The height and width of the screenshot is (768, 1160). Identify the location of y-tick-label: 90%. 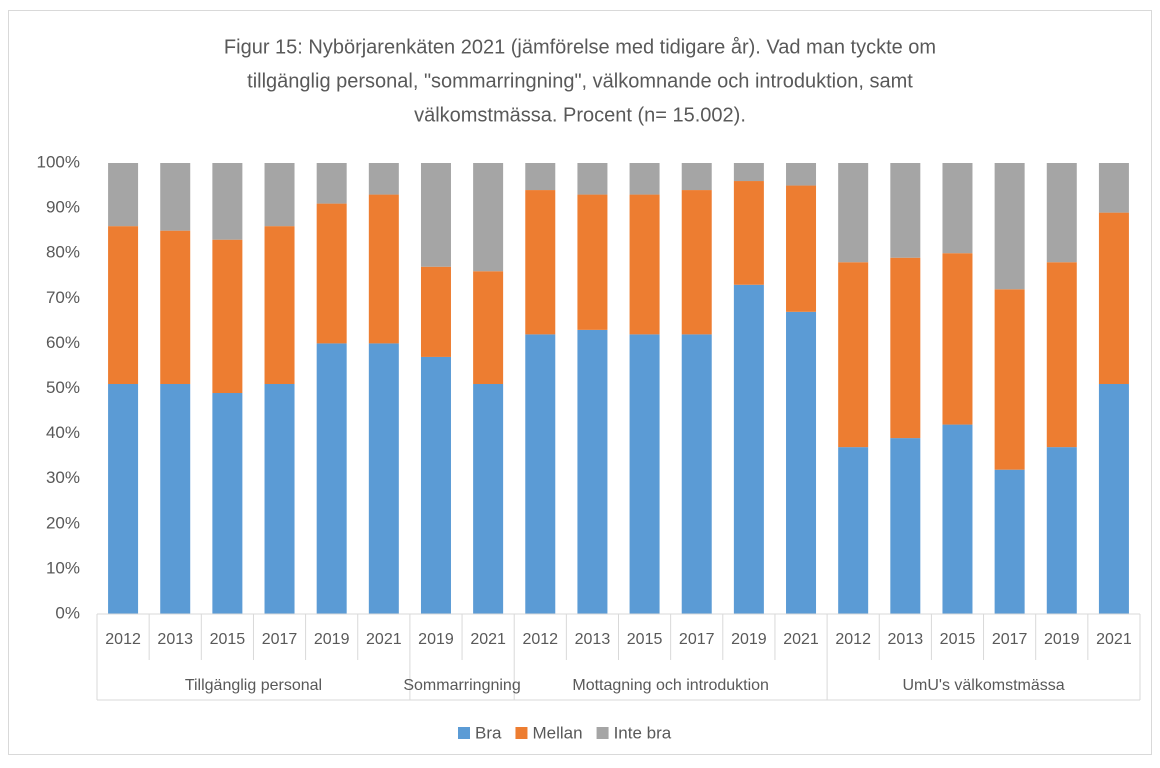
(63, 207).